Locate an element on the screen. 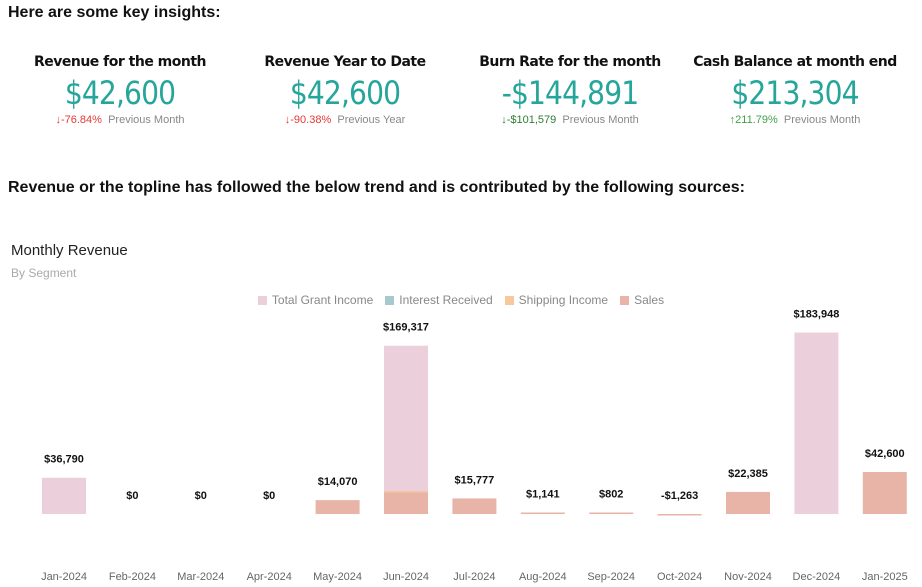 The height and width of the screenshot is (587, 922). kpi-title: Cash Balance at month end is located at coordinates (795, 62).